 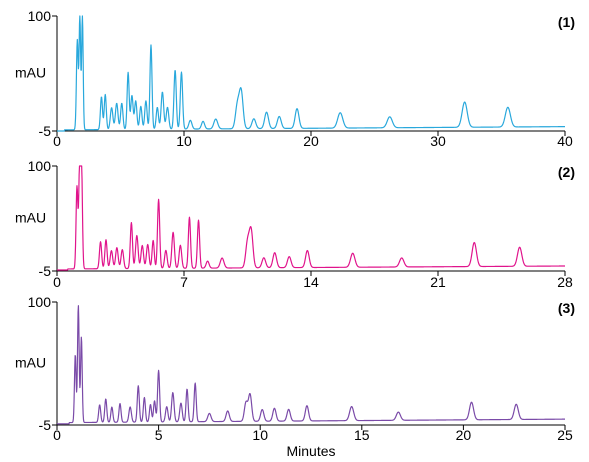 What do you see at coordinates (184, 282) in the screenshot?
I see `x-tick-label: 7` at bounding box center [184, 282].